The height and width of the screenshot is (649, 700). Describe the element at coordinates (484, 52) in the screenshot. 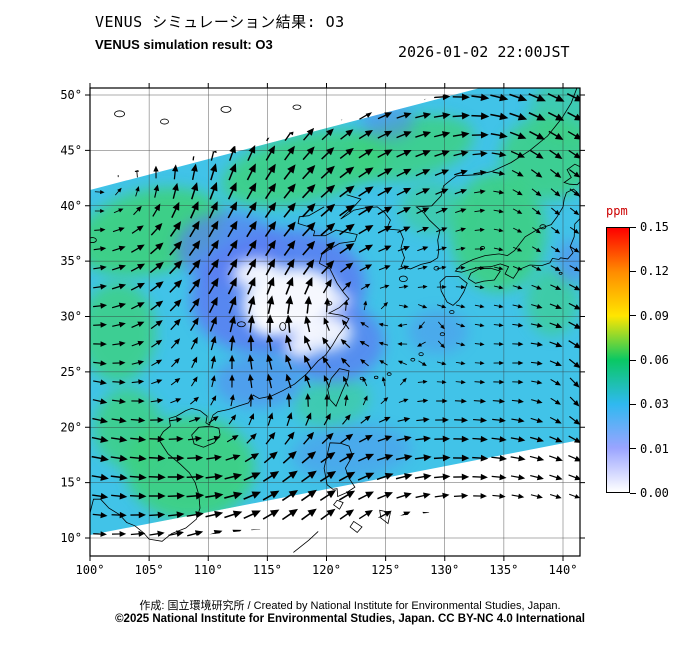

I see `timestamp: 2026-01-02 22:00JST` at that location.